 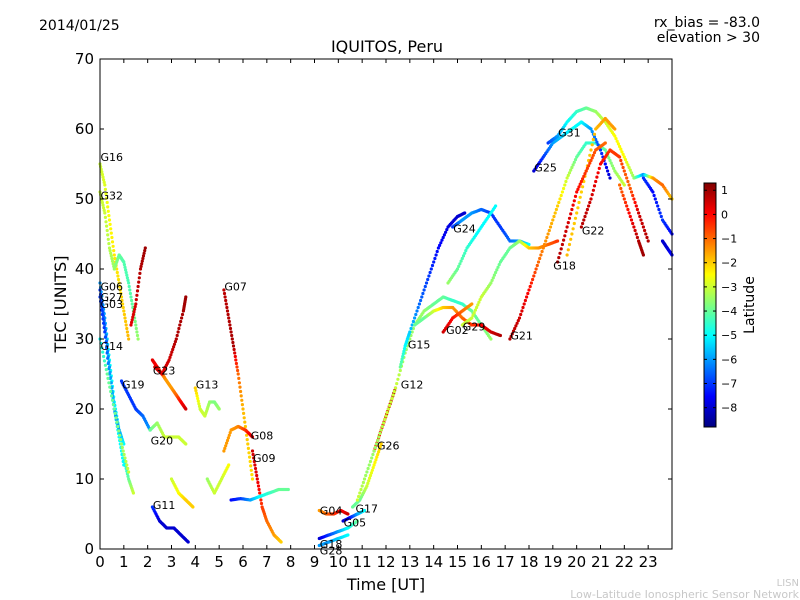 What do you see at coordinates (720, 299) in the screenshot?
I see `colorbar-ticks: 1 0 −1 −2 −3 −4 −5 −6 −7 −8` at bounding box center [720, 299].